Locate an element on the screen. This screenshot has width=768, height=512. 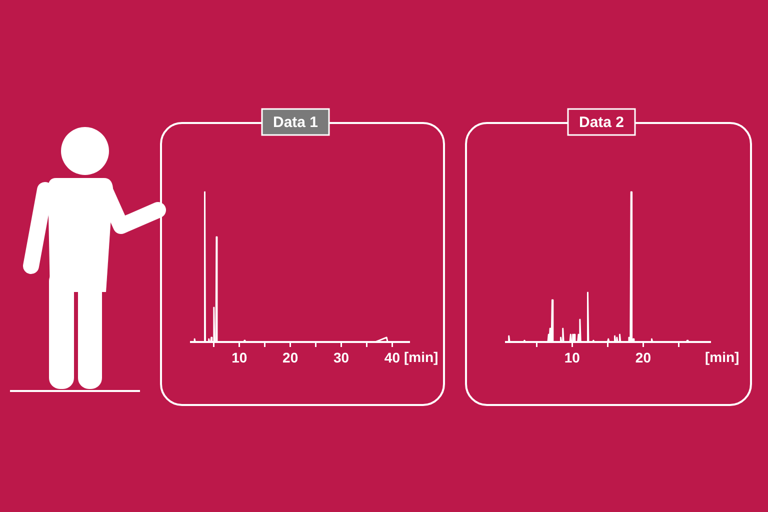
chart-title: Data 1 is located at coordinates (295, 123).